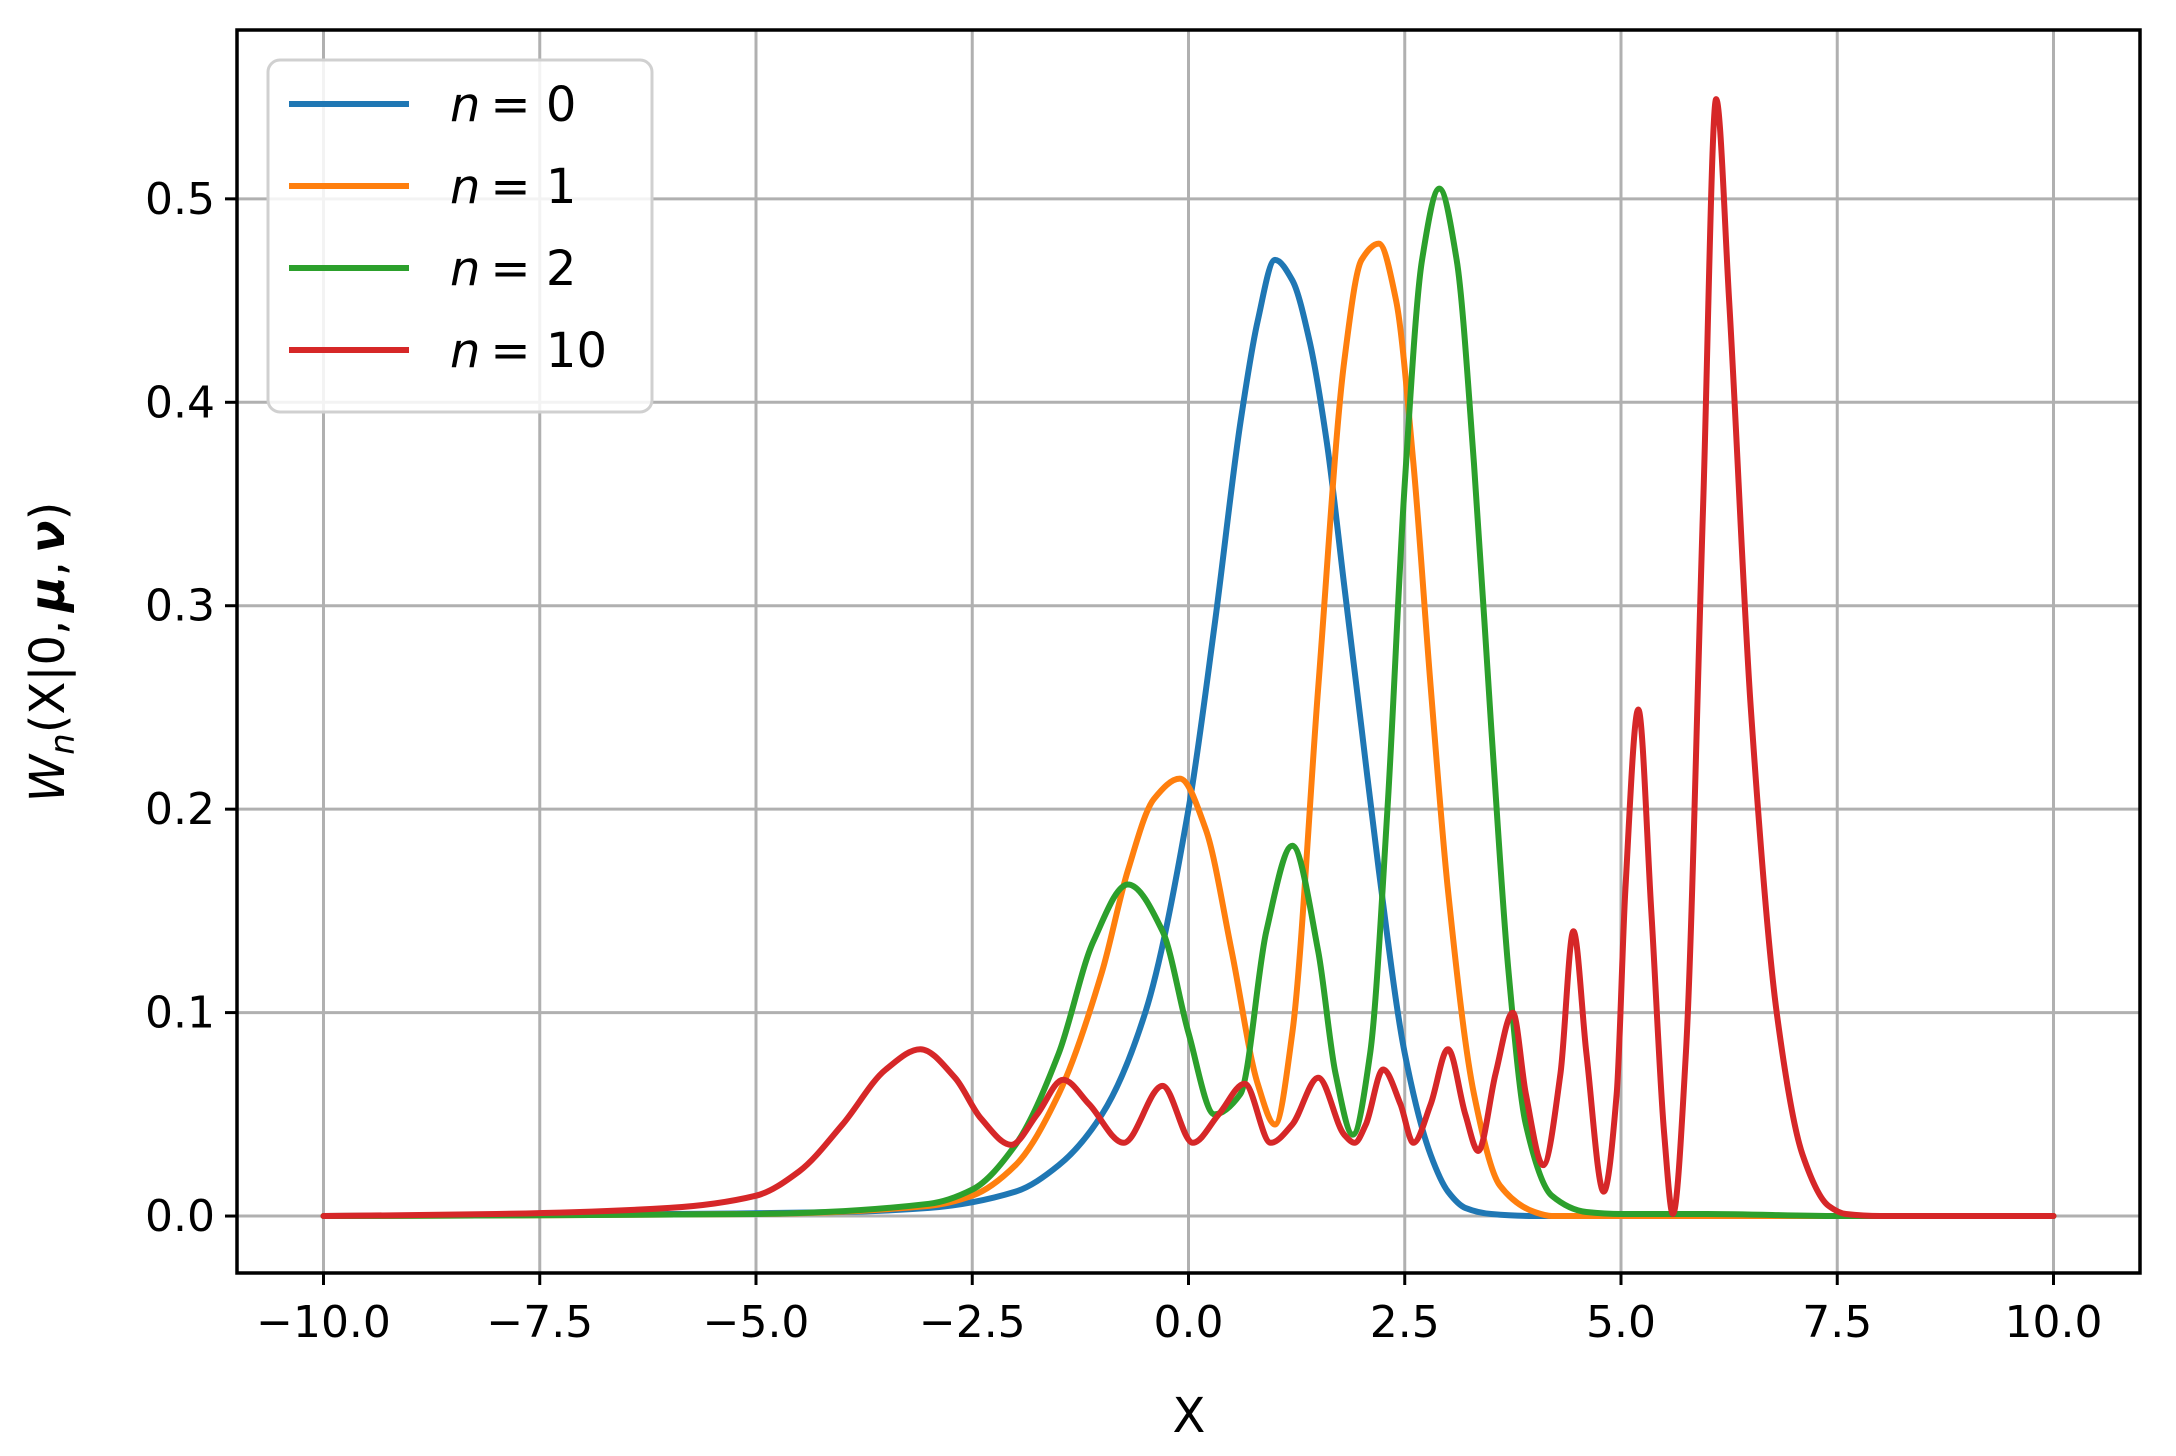  Describe the element at coordinates (48, 677) in the screenshot. I see `y-label-args: (X|0,` at that location.